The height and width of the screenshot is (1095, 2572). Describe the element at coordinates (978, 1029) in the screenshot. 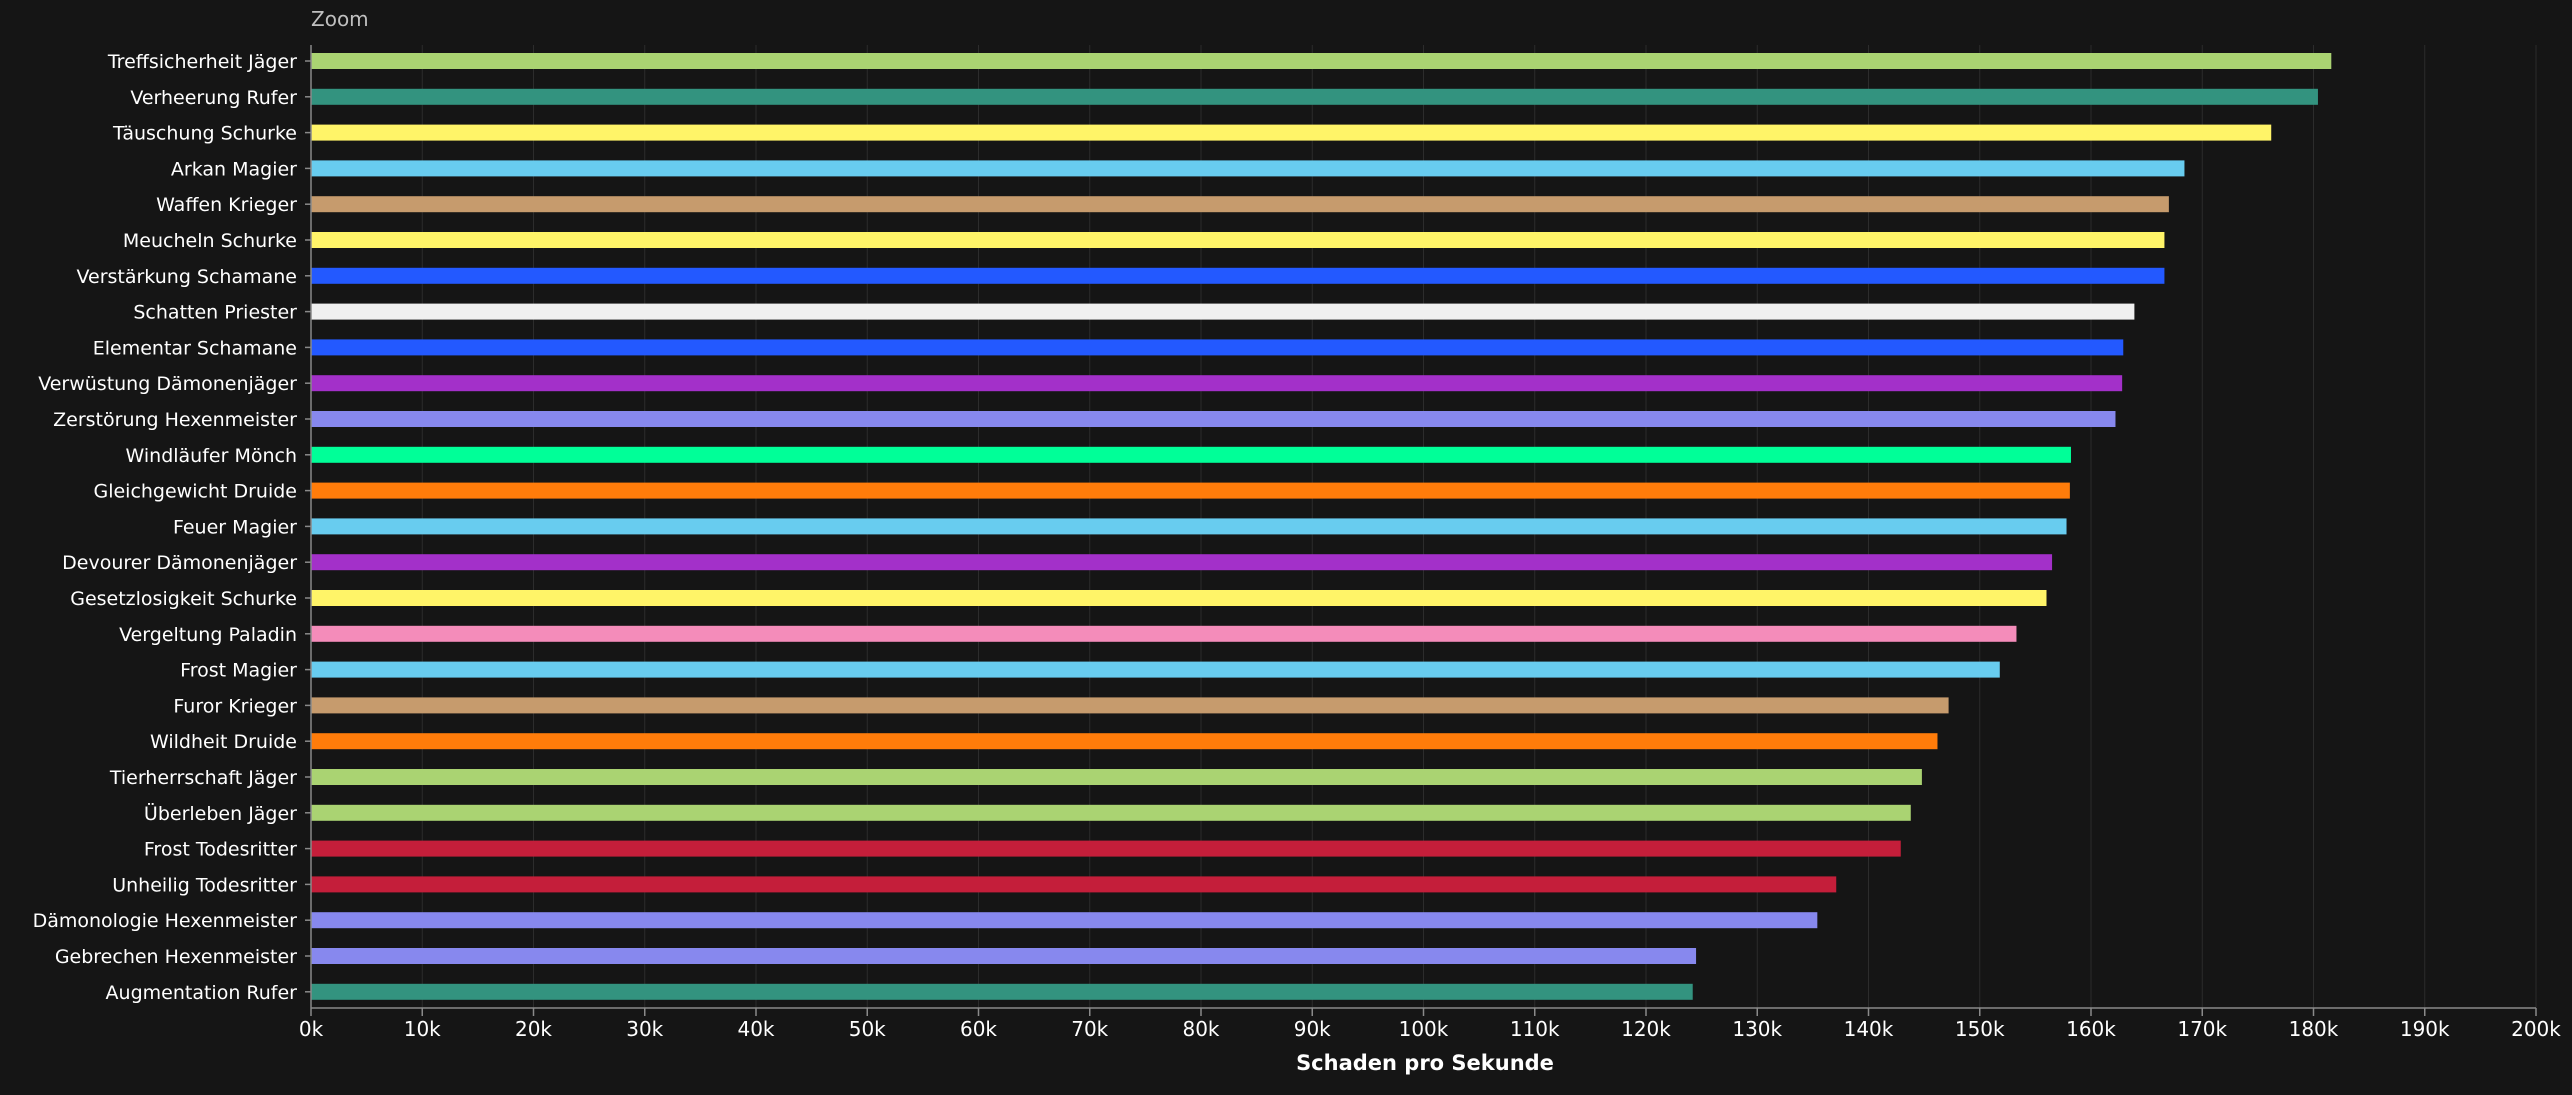

I see `x-tick-label: 60k` at that location.